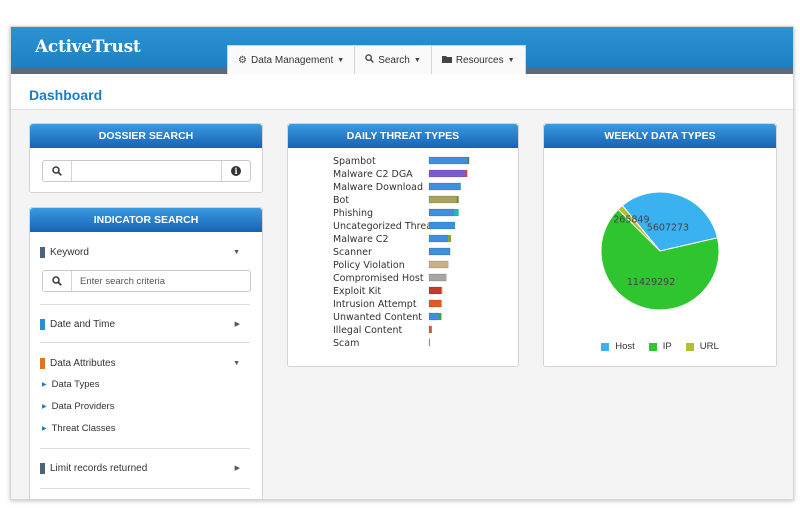 This screenshot has height=524, width=800. I want to click on section-label: Data Attributes, so click(83, 363).